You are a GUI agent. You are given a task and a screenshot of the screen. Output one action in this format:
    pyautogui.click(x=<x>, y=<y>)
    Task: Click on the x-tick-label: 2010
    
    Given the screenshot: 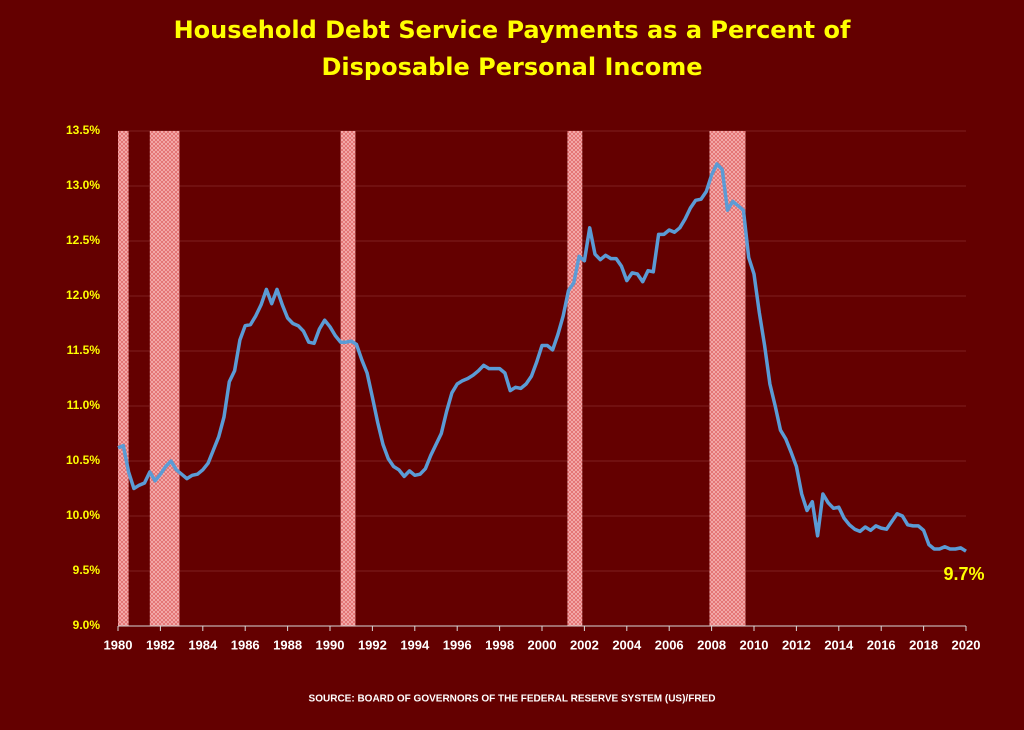 What is the action you would take?
    pyautogui.click(x=754, y=644)
    